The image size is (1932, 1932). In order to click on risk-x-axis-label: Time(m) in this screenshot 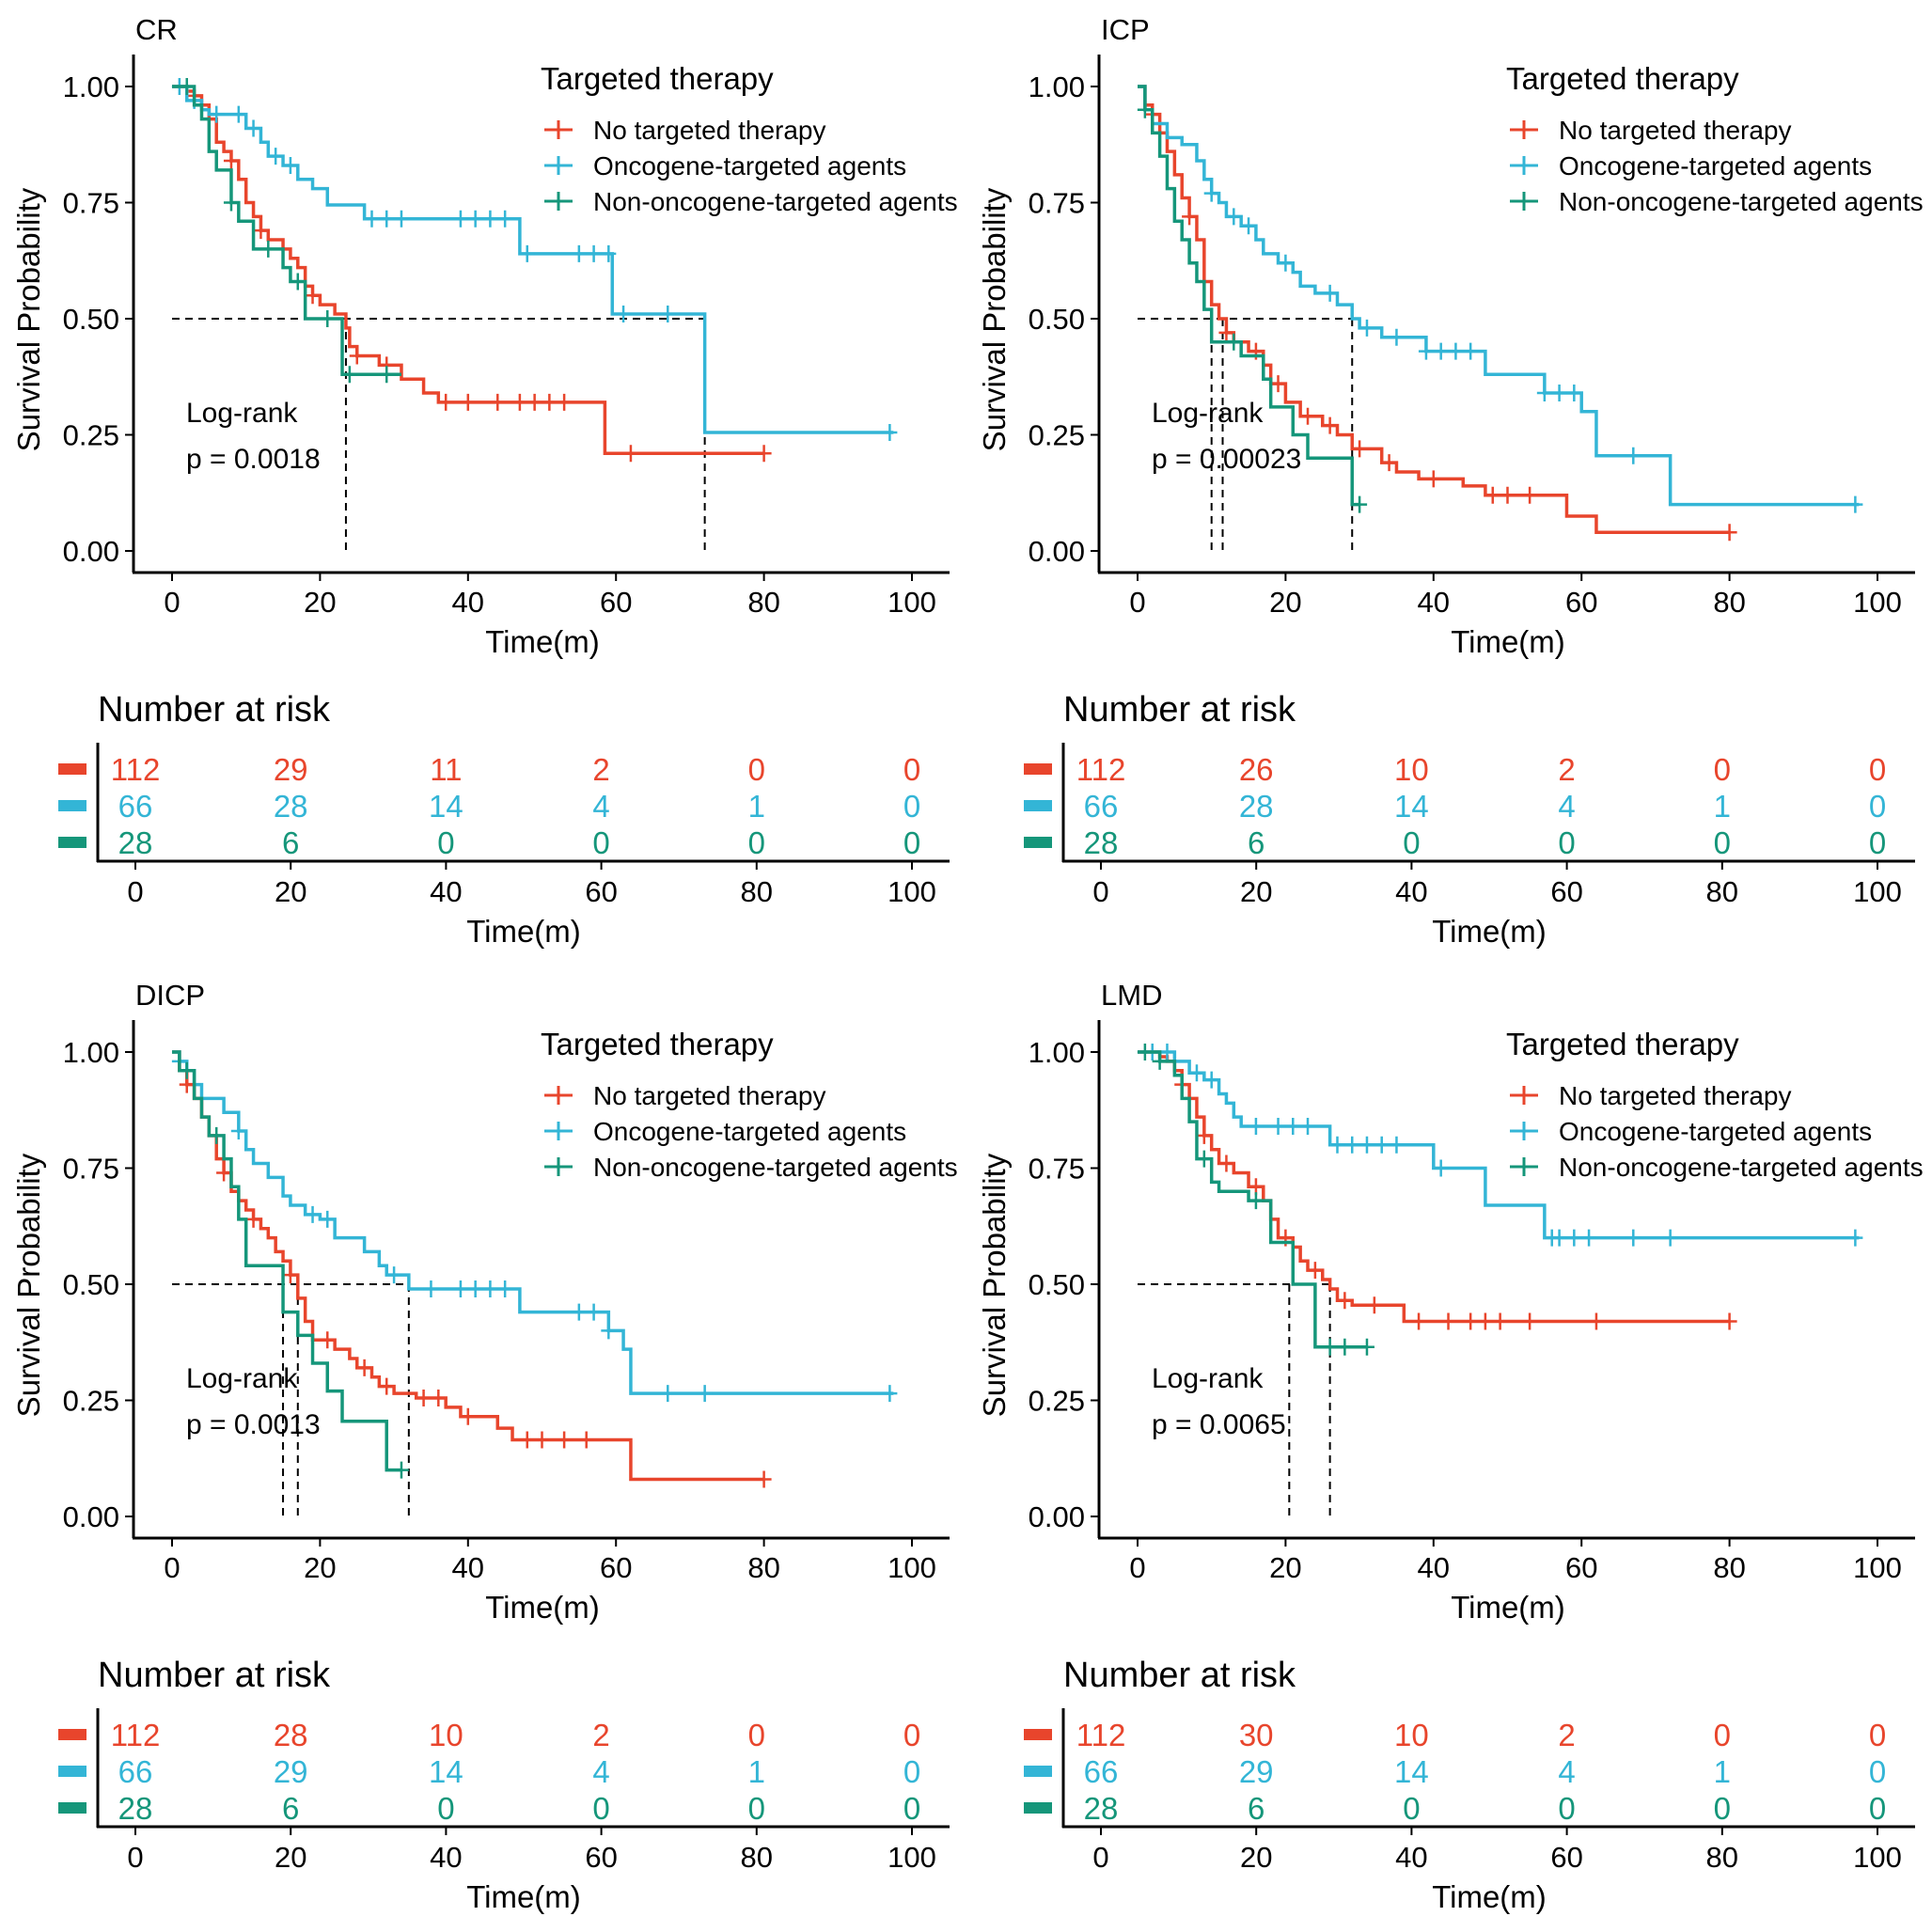, I will do `click(524, 1897)`.